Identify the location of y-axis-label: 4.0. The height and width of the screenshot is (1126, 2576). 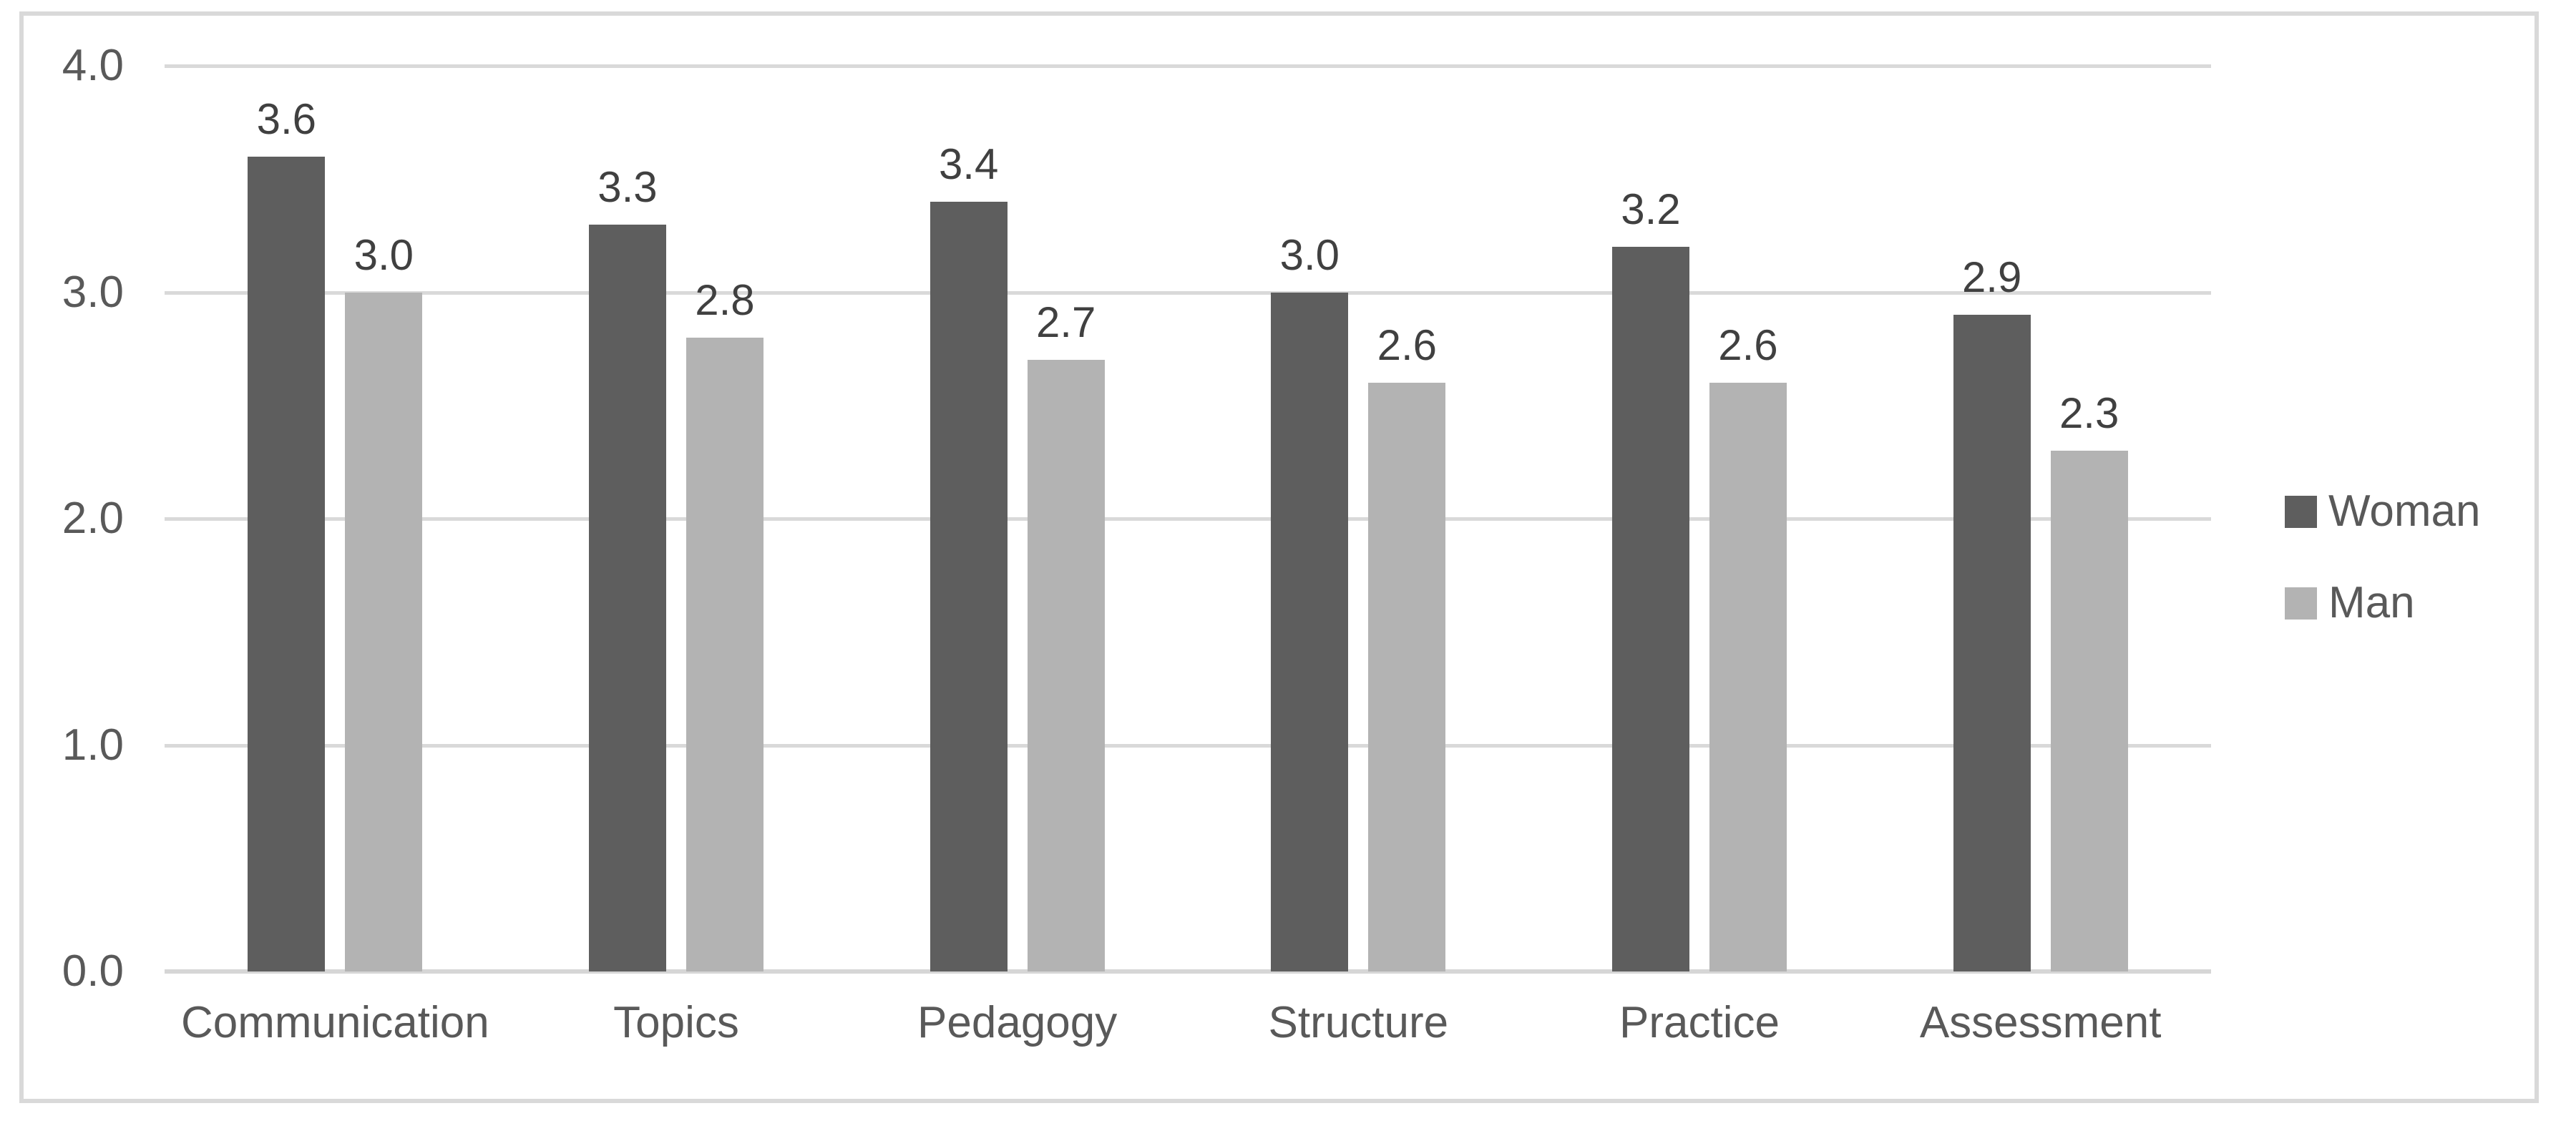
(93, 65).